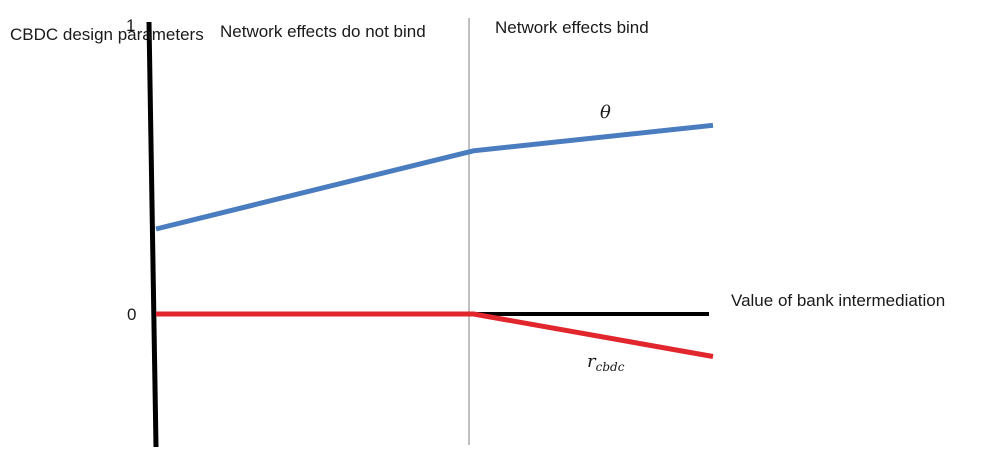 Image resolution: width=990 pixels, height=467 pixels. What do you see at coordinates (152, 234) in the screenshot?
I see `y-axis` at bounding box center [152, 234].